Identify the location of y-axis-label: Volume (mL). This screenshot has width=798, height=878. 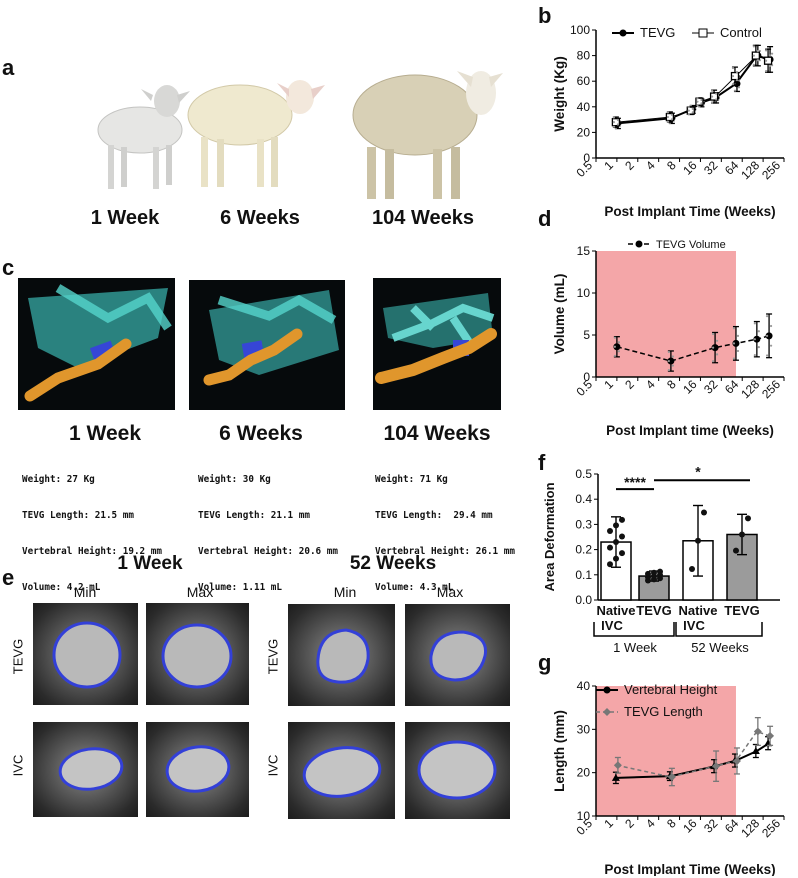
(559, 314).